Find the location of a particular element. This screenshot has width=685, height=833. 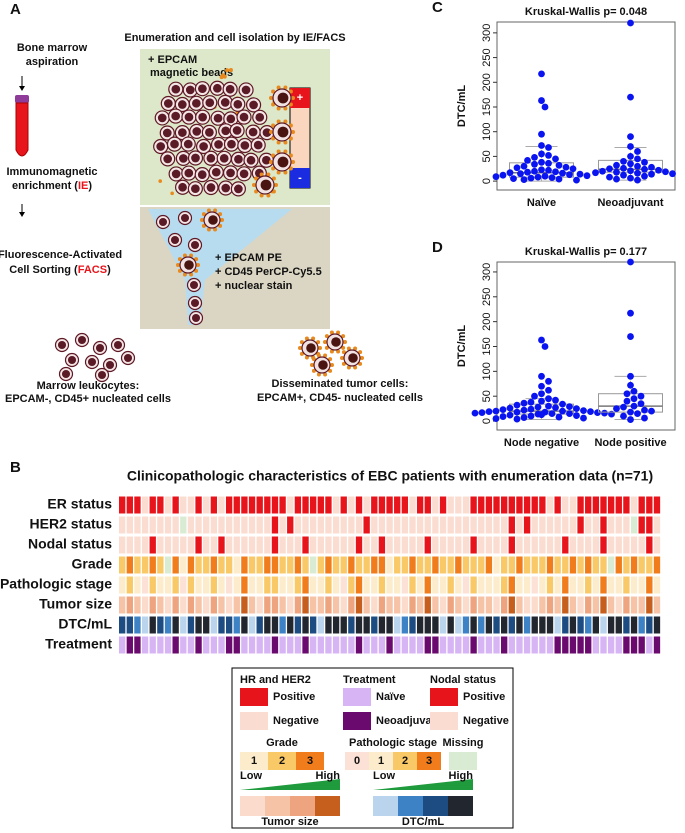

legend-text: DTC/mL is located at coordinates (423, 822).